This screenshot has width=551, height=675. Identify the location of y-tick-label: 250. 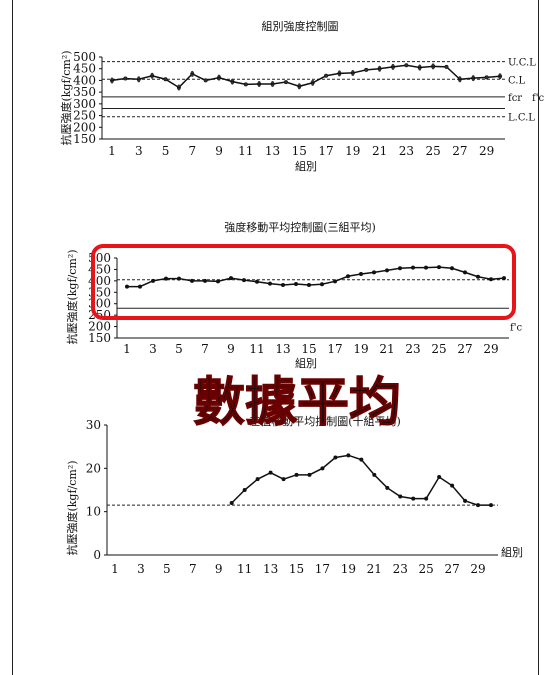
(84, 116).